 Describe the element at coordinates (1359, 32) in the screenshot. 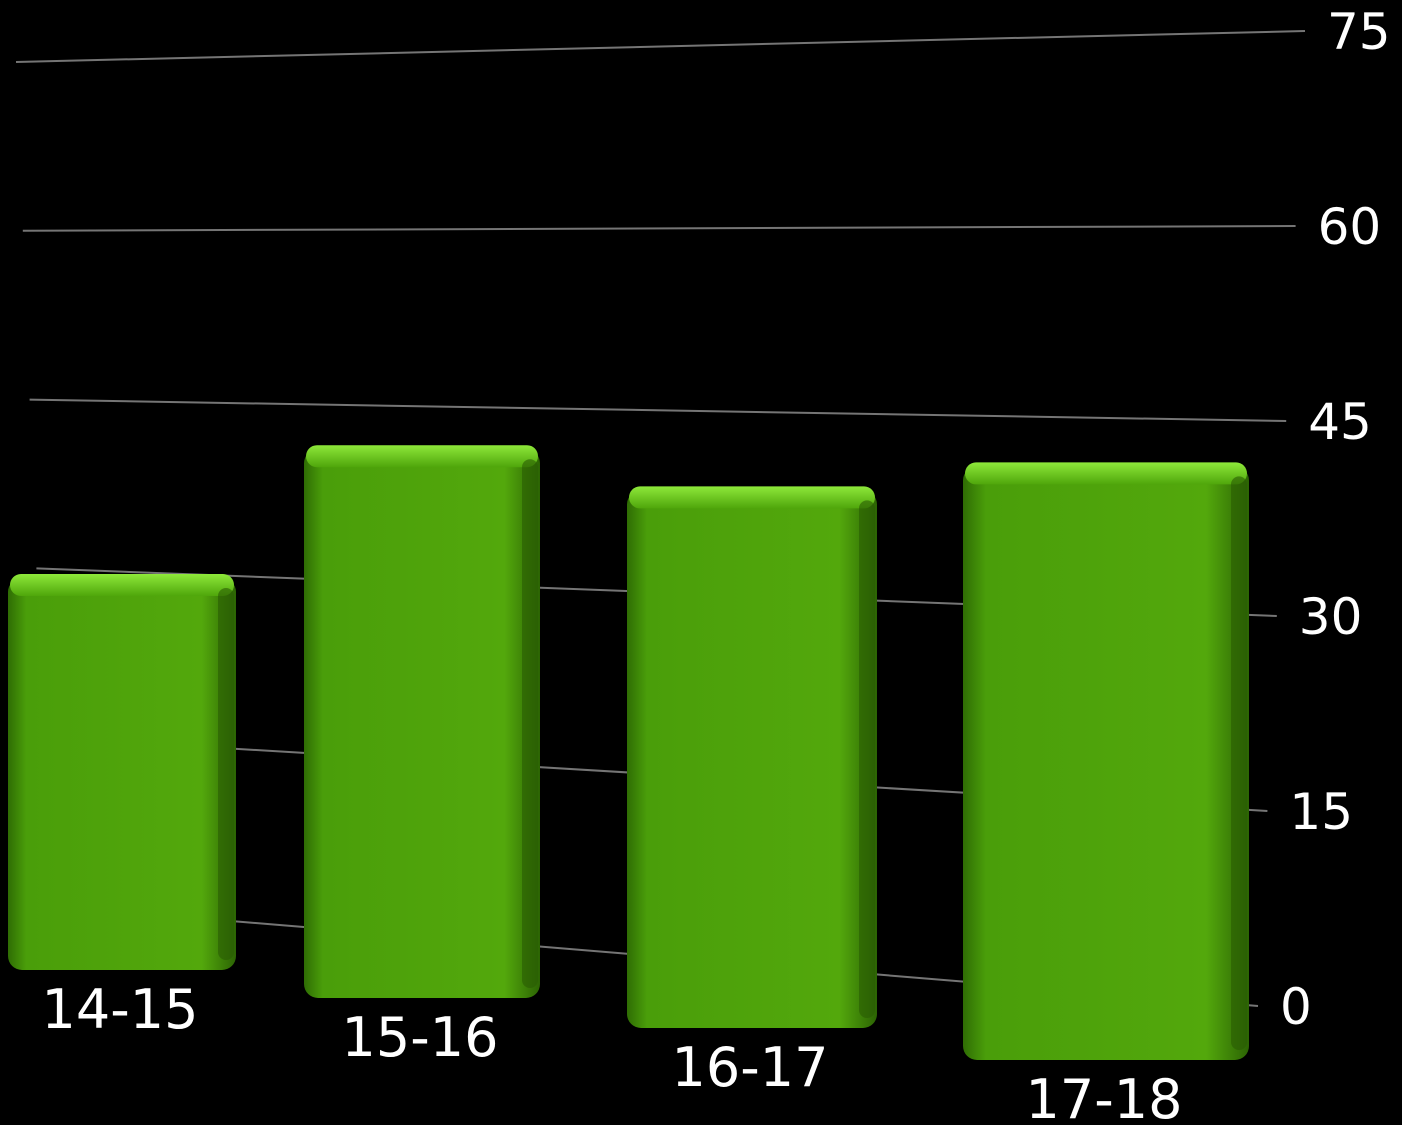

I see `y-tick-label: 75` at that location.